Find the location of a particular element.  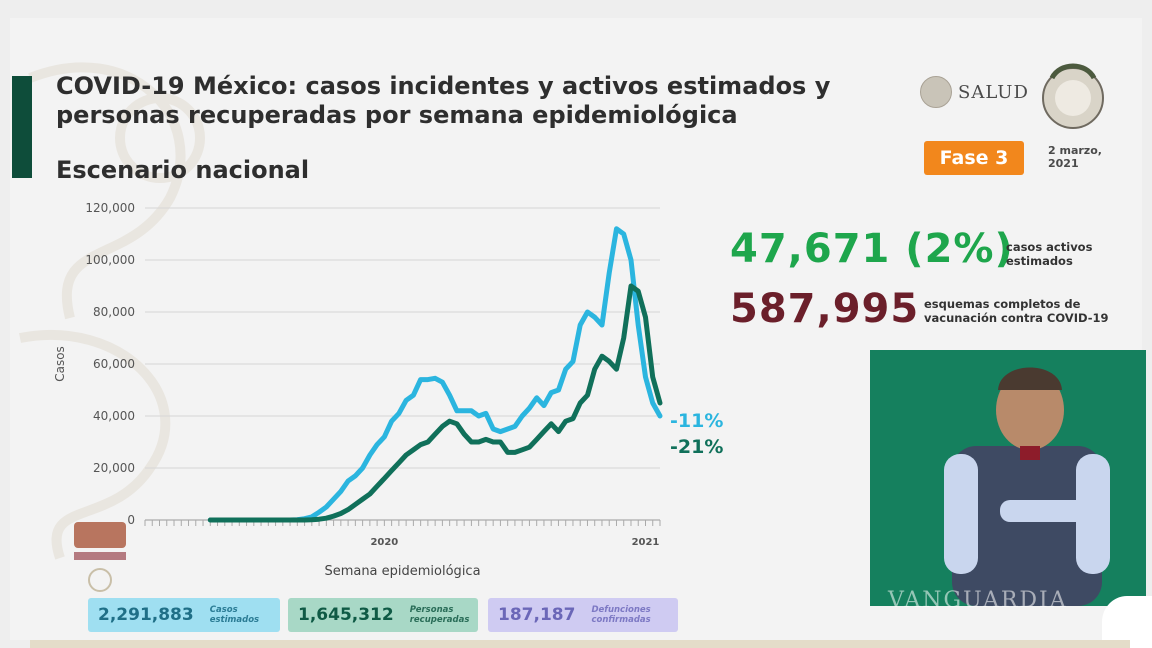

decorative-pattern is located at coordinates (112, 311).